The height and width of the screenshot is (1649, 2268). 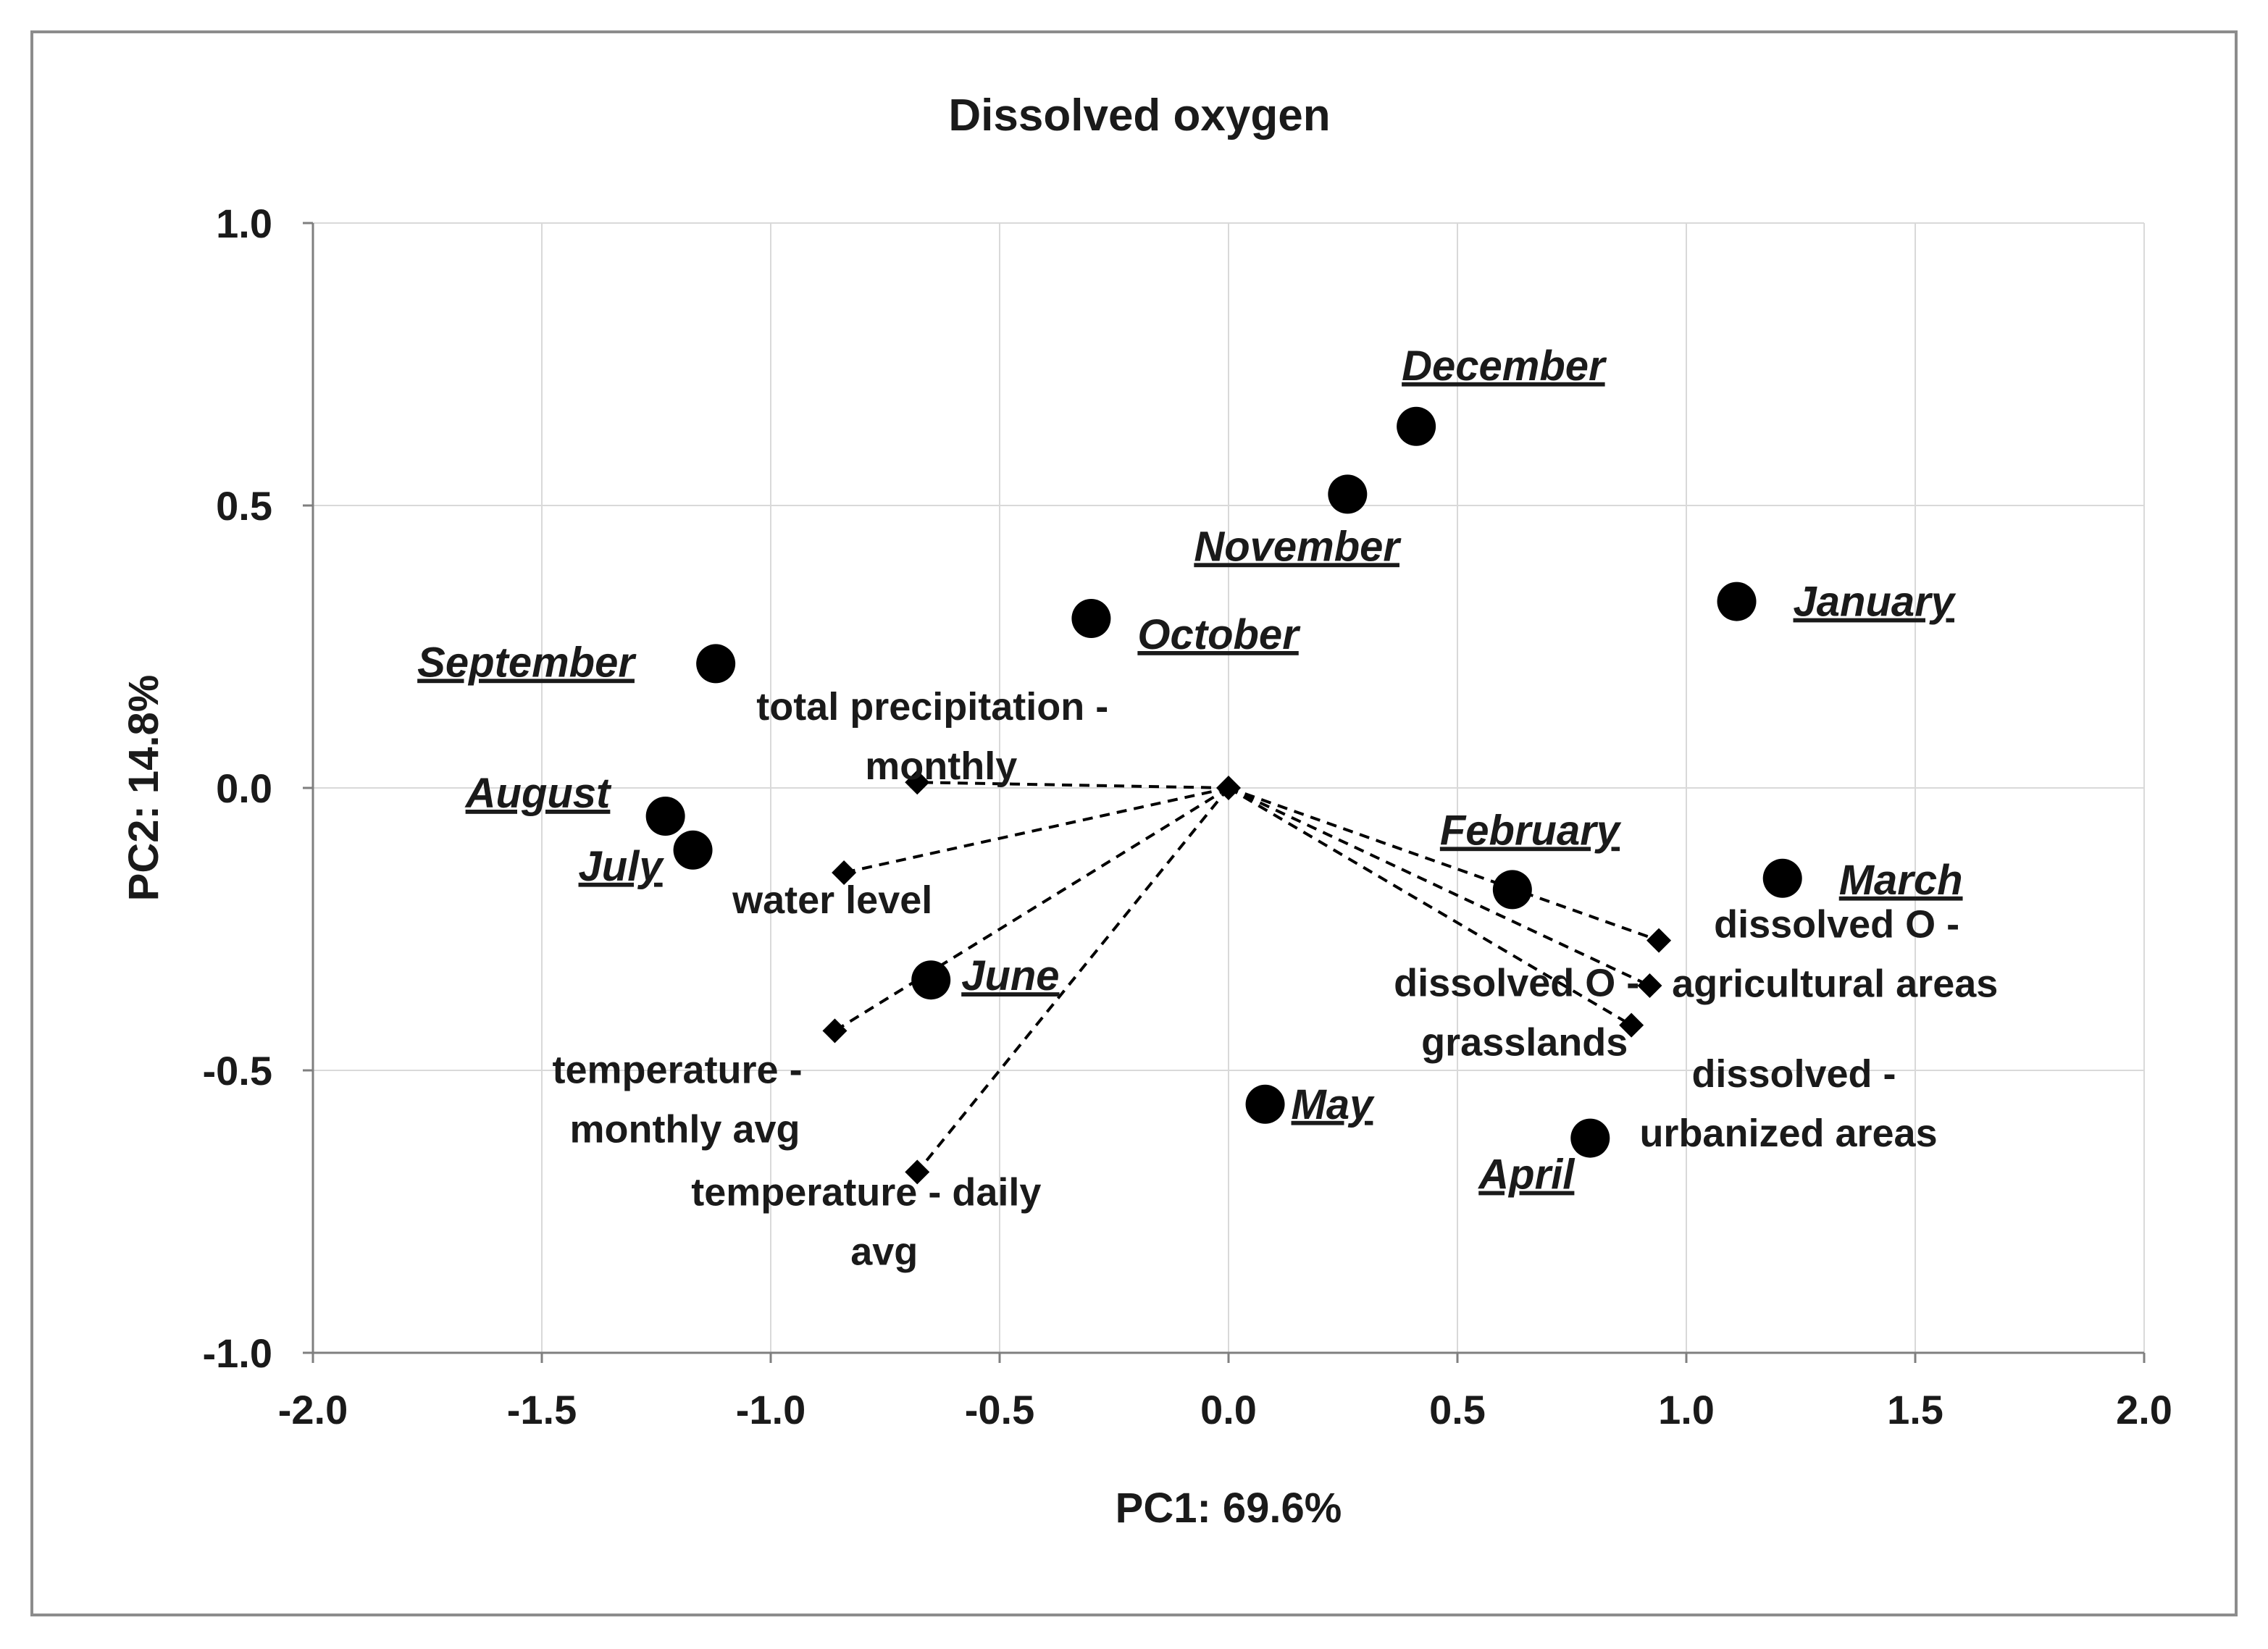 I want to click on variable-label-dissolved-o-agricultural-areas: dissolved O -agricultural areas, so click(x=1835, y=954).